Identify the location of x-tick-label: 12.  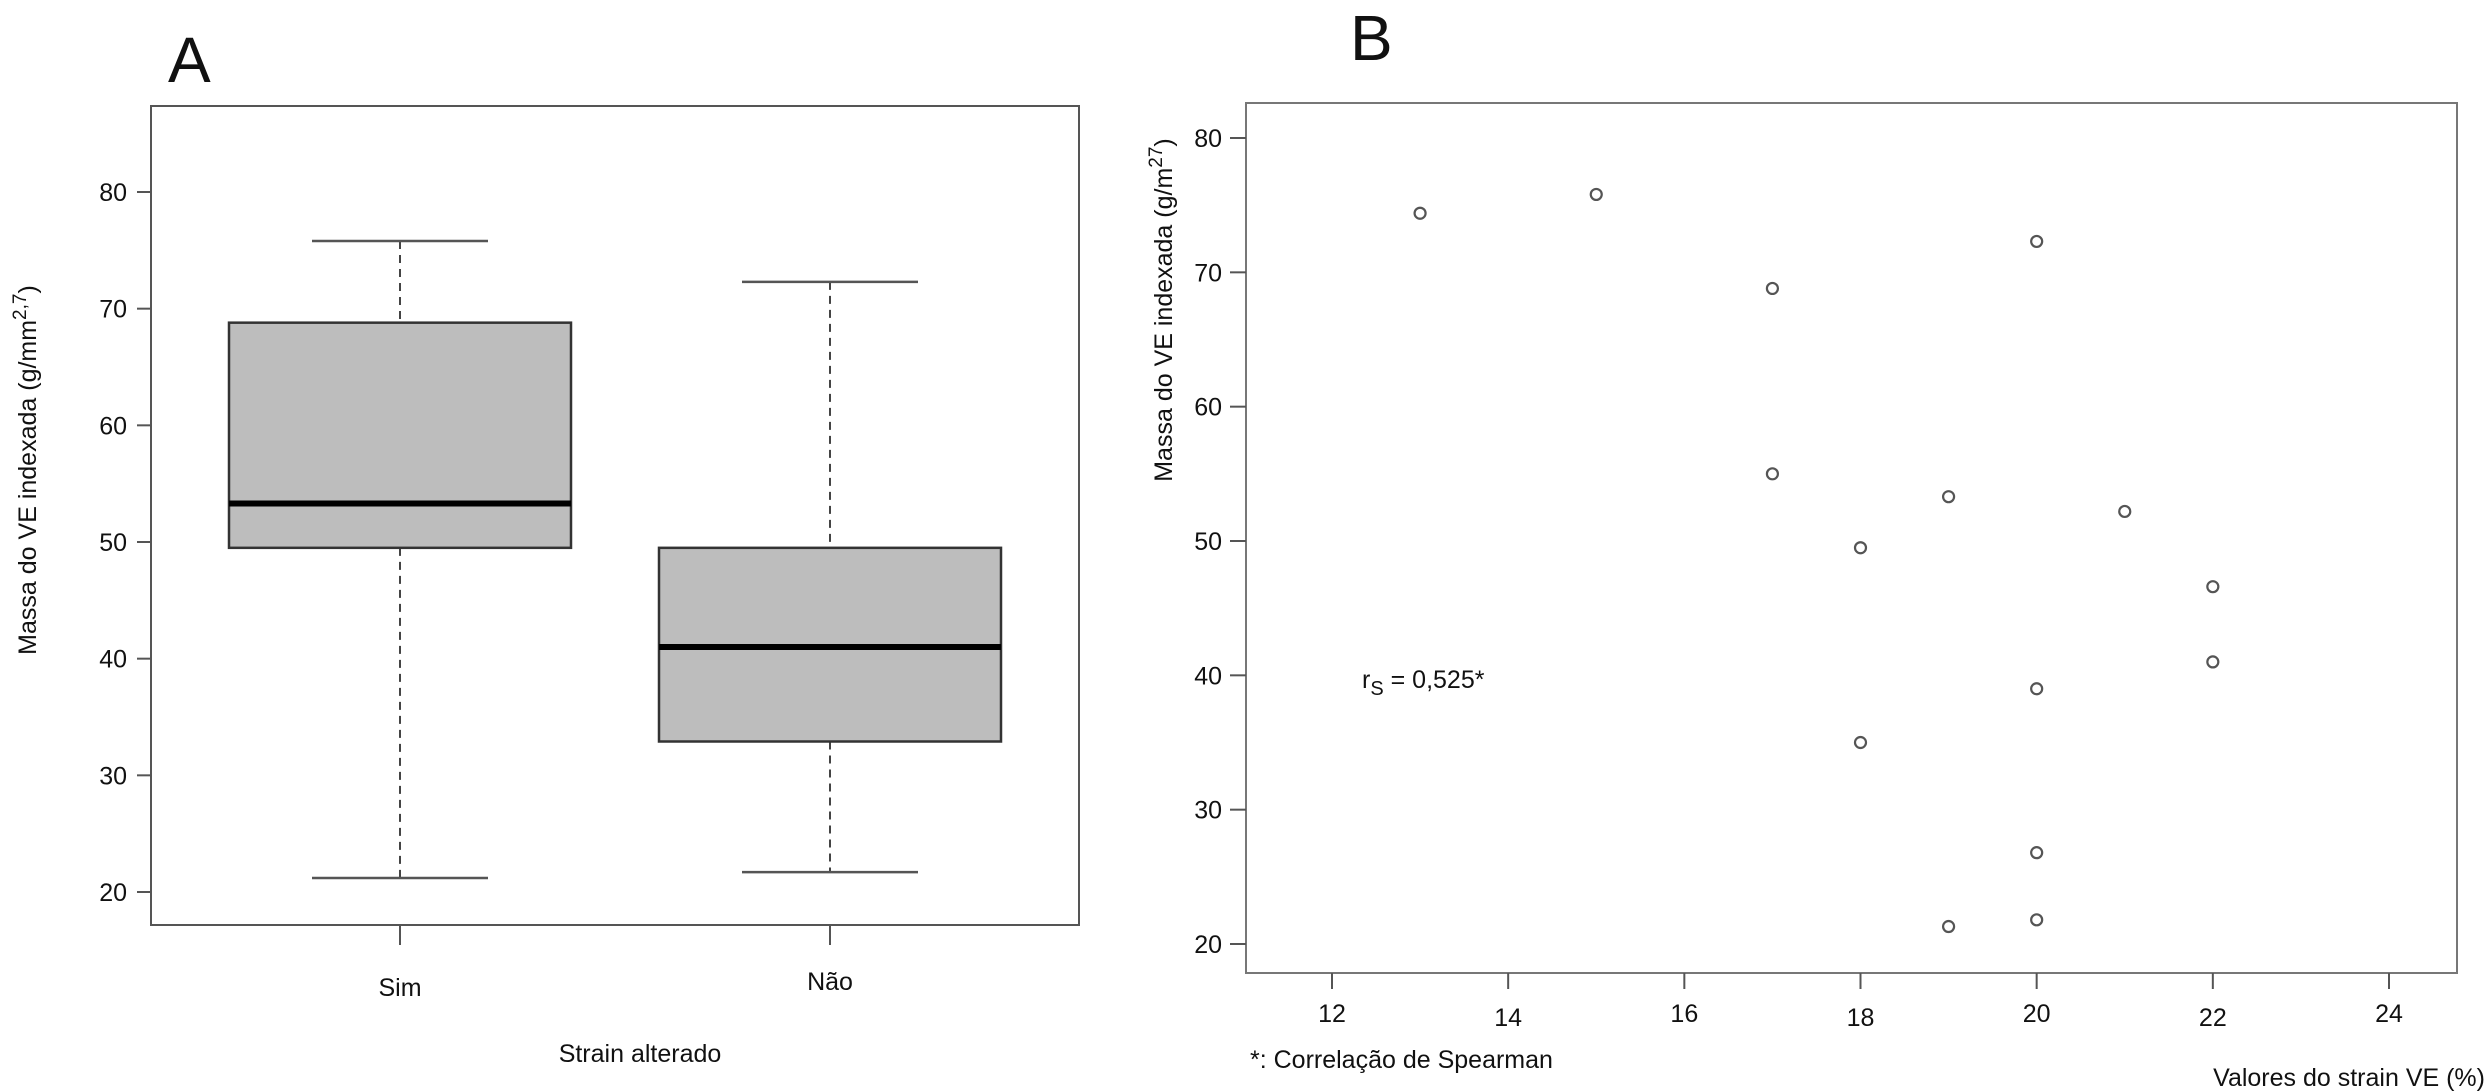
(1332, 1014).